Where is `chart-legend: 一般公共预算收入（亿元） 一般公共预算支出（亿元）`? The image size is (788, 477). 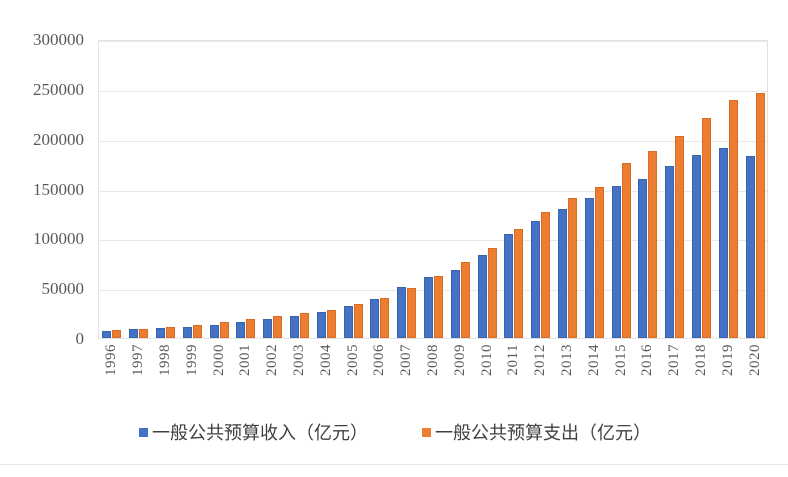 chart-legend: 一般公共预算收入（亿元） 一般公共预算支出（亿元） is located at coordinates (395, 432).